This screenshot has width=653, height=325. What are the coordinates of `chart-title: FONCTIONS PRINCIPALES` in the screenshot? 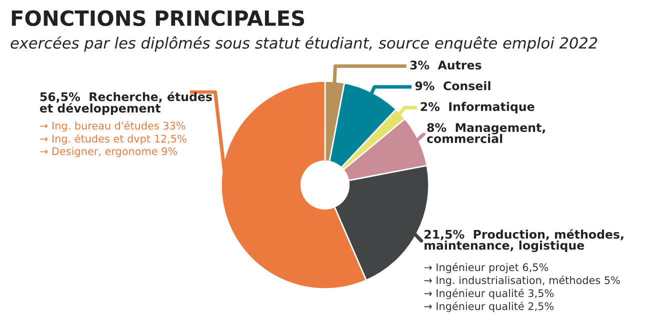 It's located at (158, 18).